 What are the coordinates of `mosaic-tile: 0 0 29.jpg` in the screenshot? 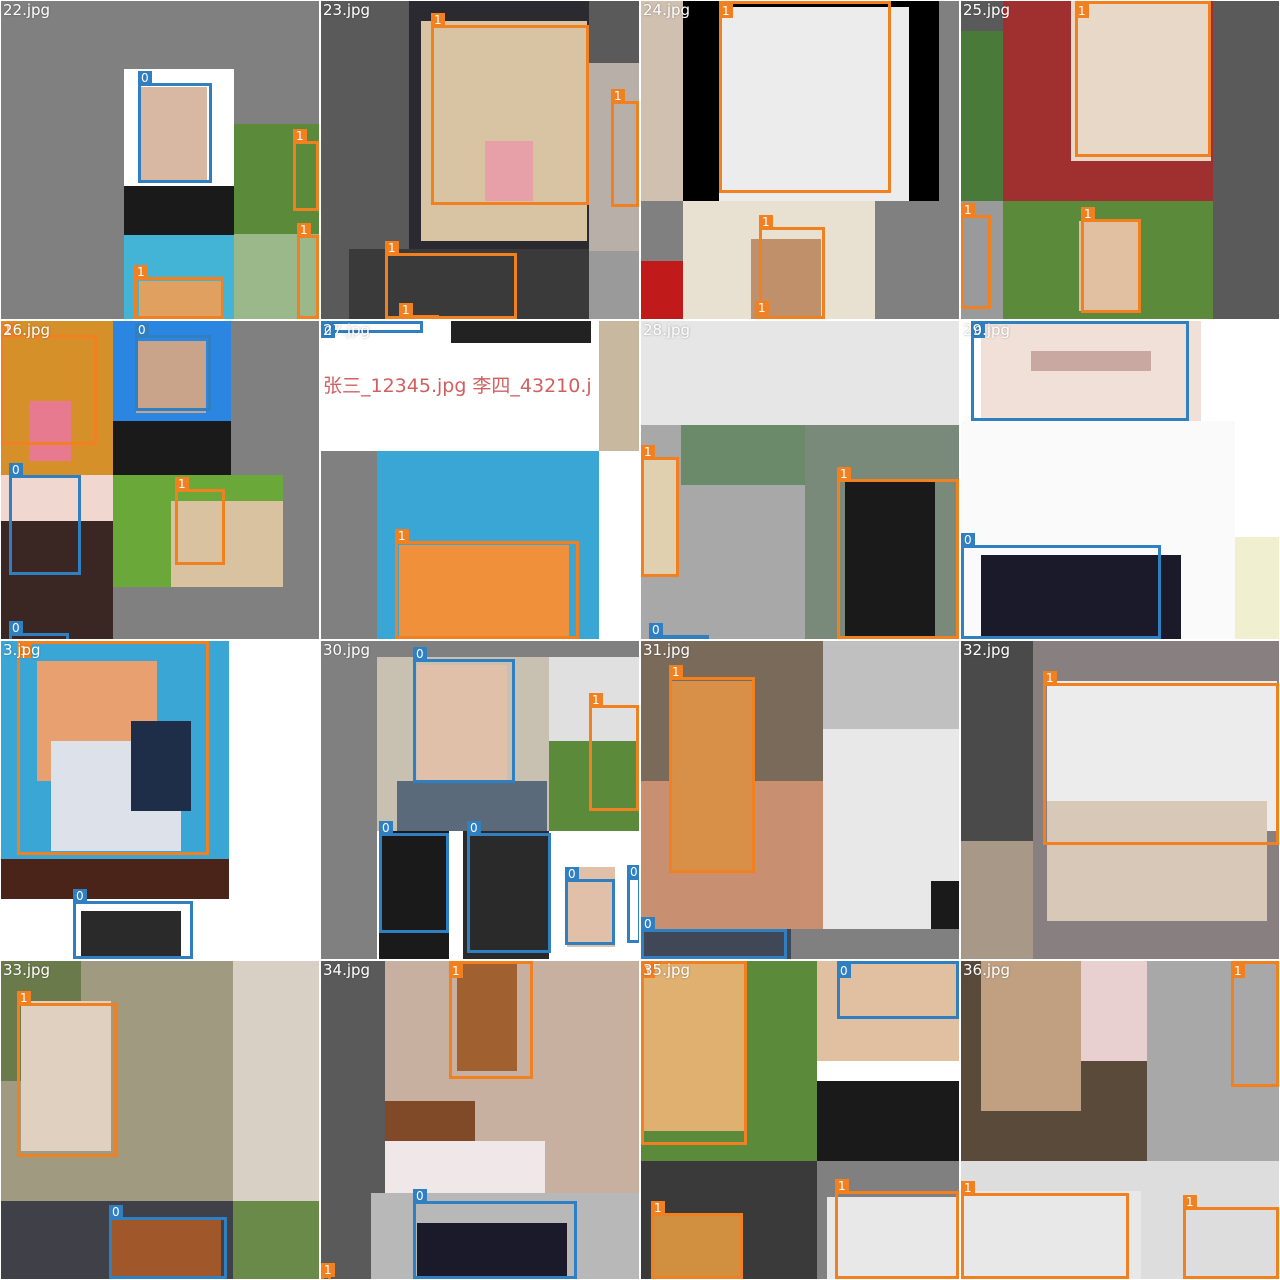 It's located at (1120, 480).